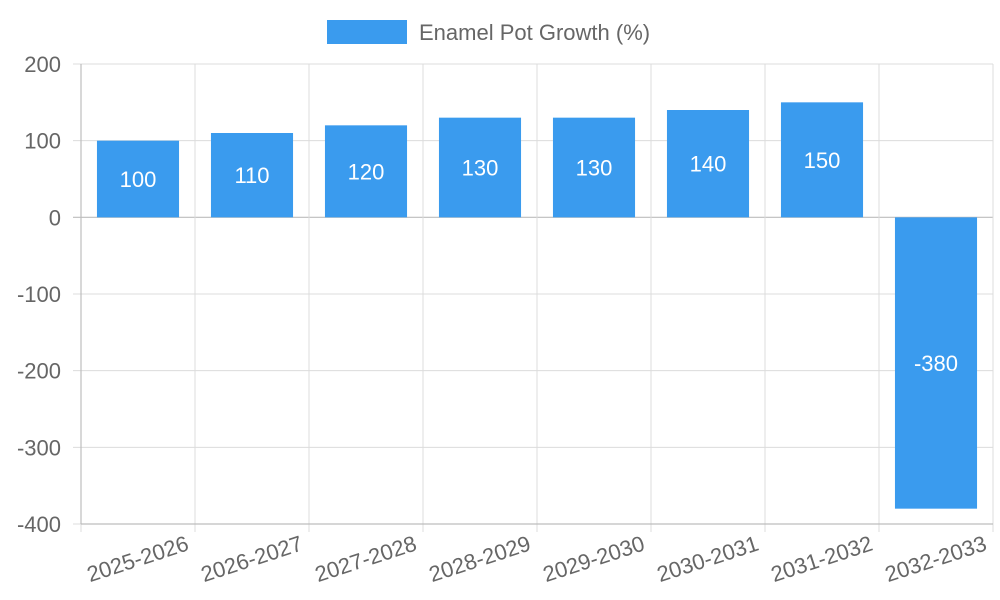 This screenshot has height=600, width=1000. I want to click on y-tick-label: -400, so click(39, 524).